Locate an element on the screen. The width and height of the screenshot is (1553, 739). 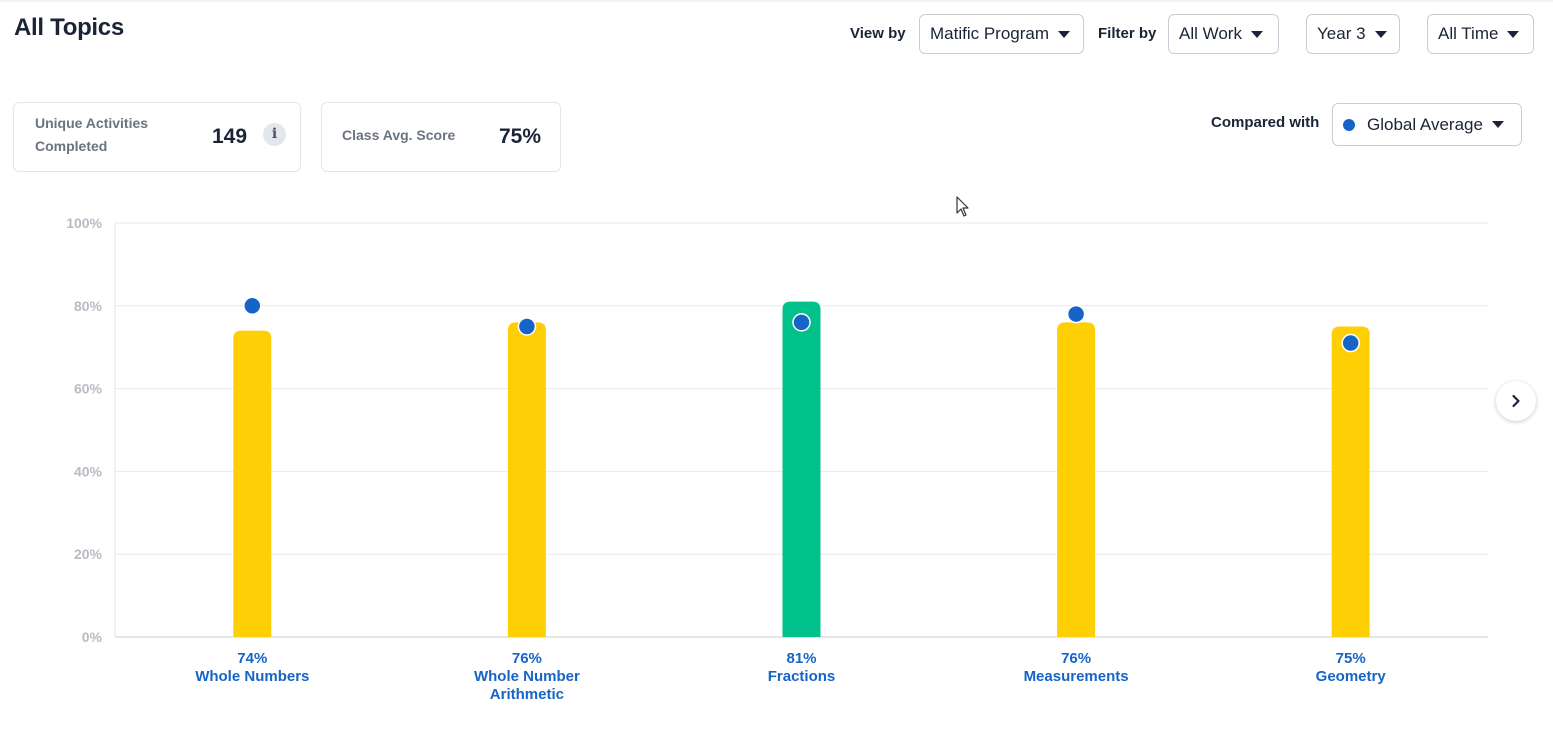
compared-with-dropdown: Global Average is located at coordinates (1427, 124).